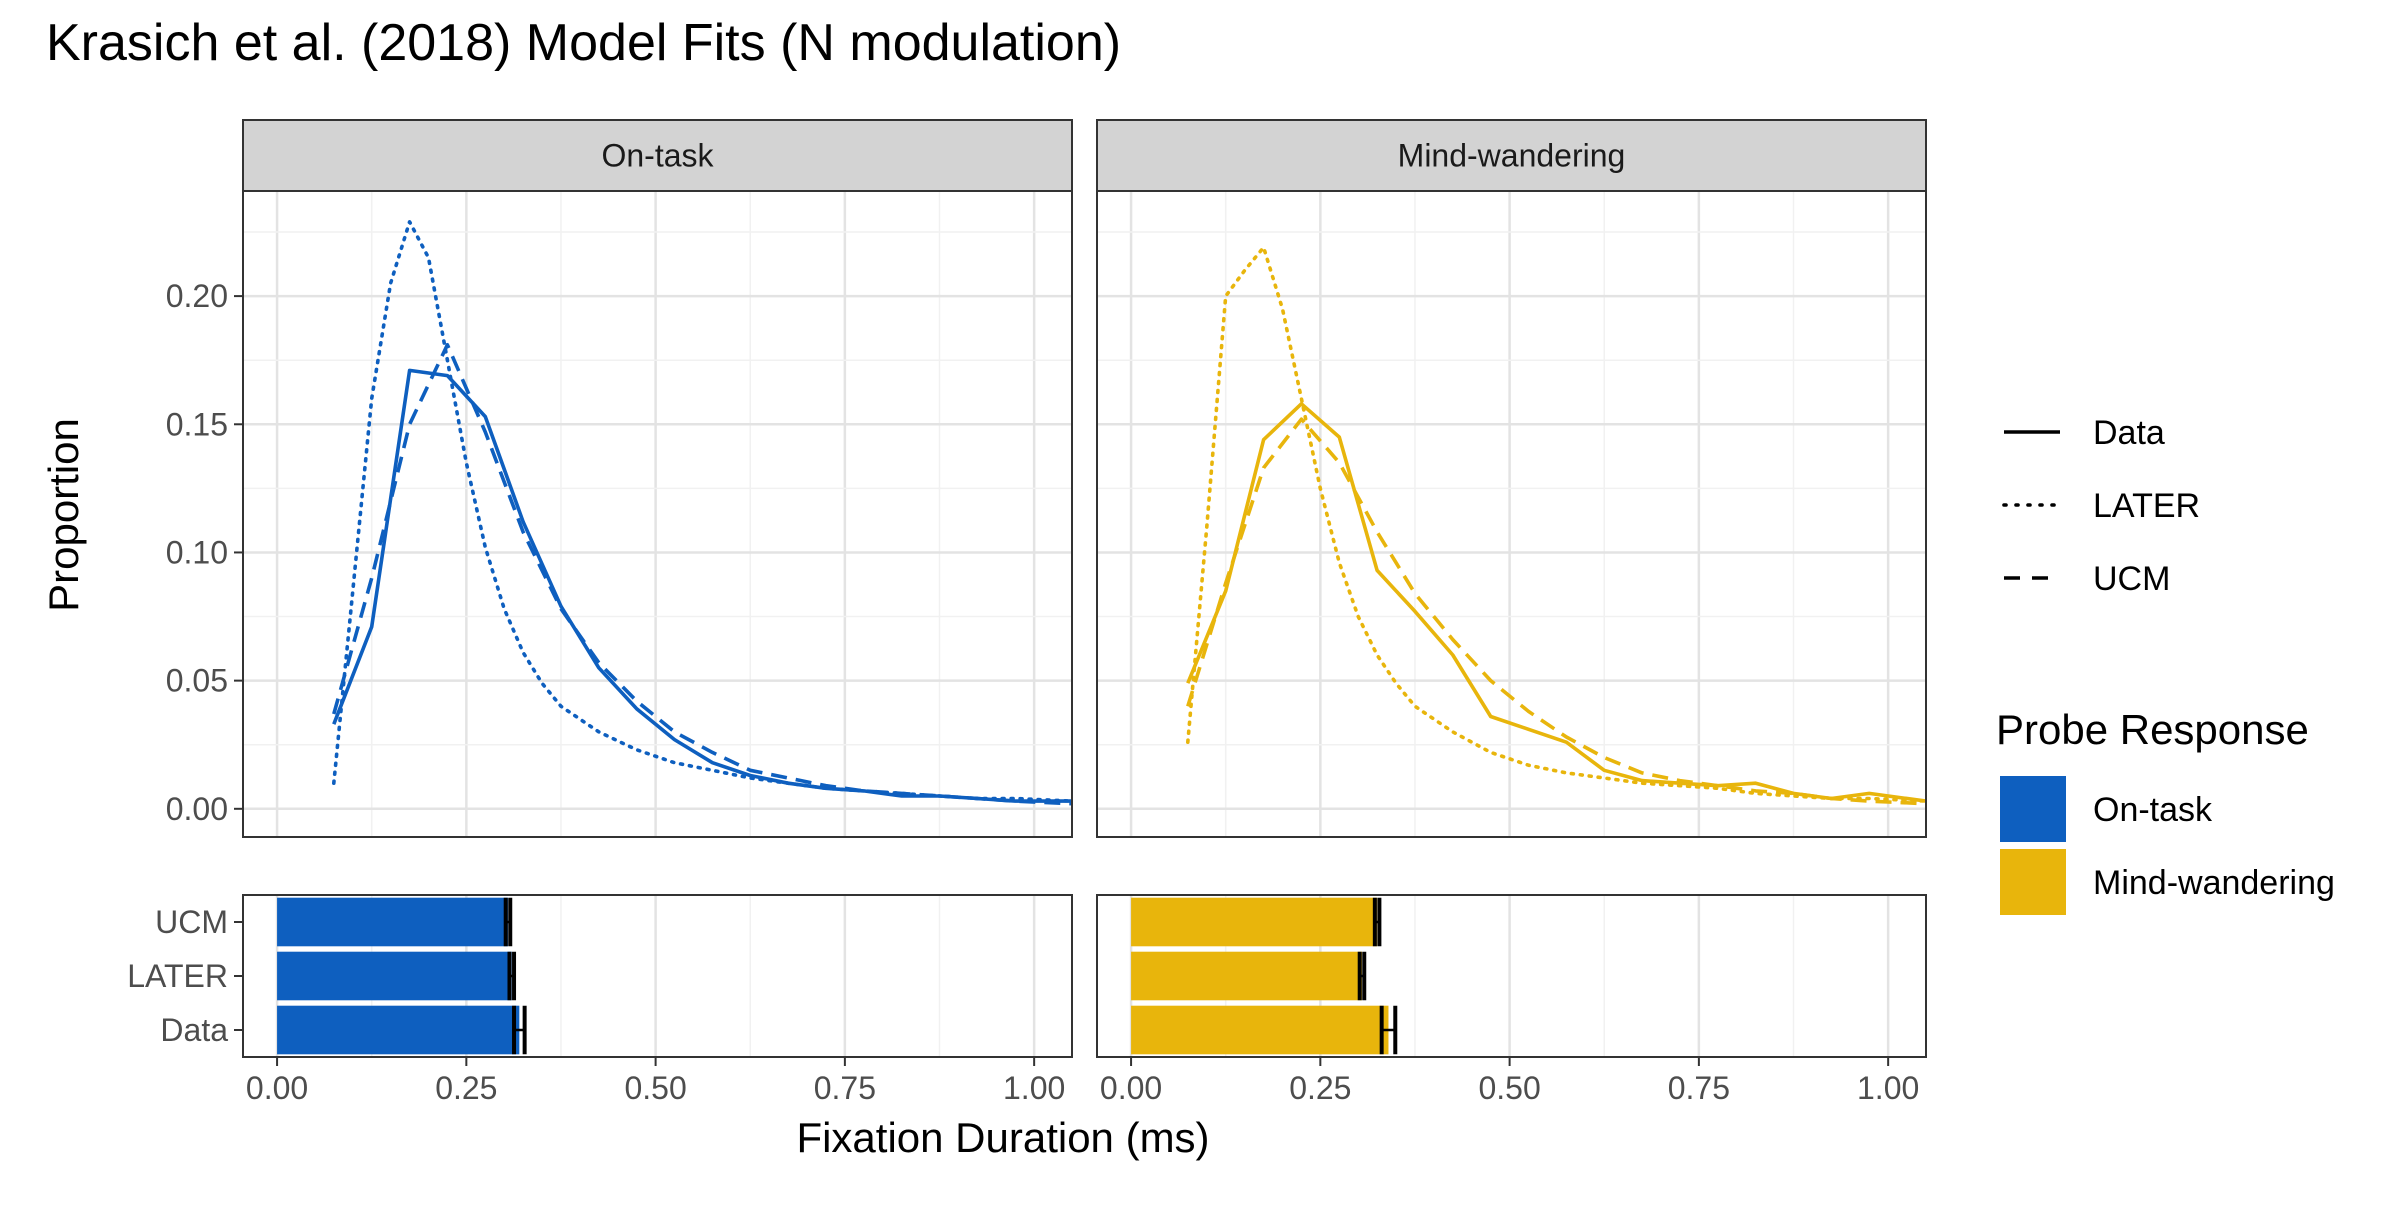 The width and height of the screenshot is (2400, 1205). I want to click on x-axis-title: Fixation Duration (ms), so click(1002, 1137).